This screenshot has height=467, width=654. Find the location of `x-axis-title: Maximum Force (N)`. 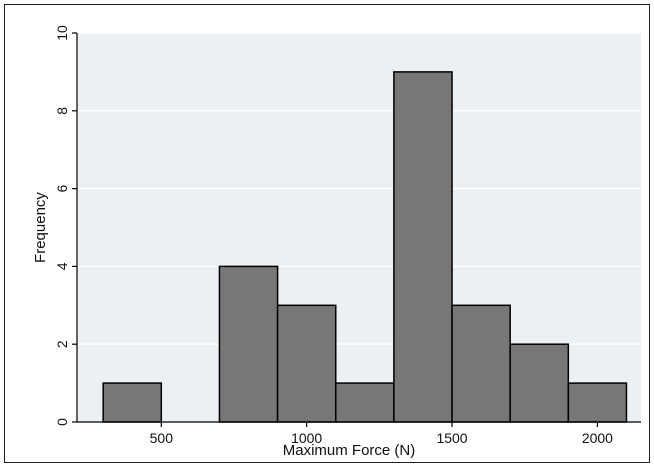

x-axis-title: Maximum Force (N) is located at coordinates (349, 450).